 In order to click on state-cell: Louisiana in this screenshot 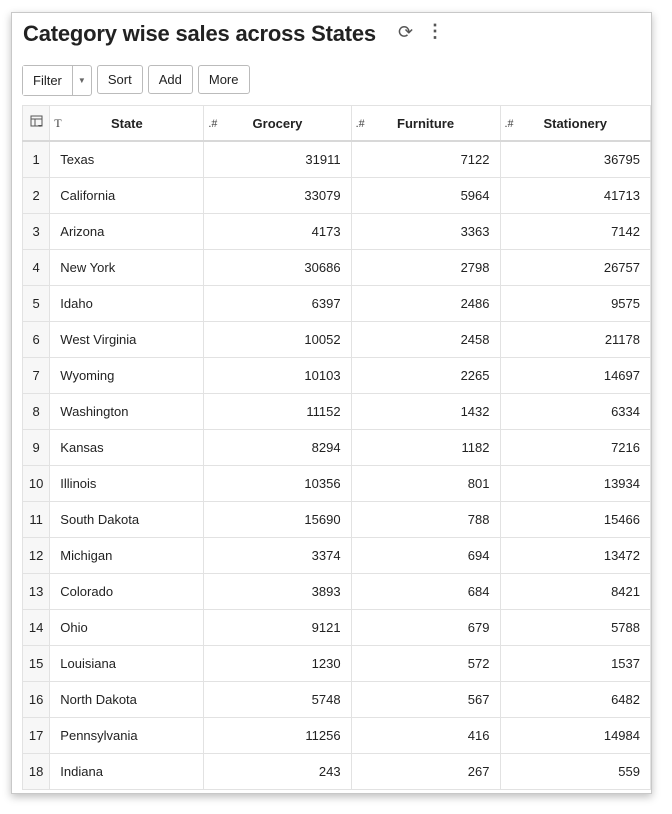, I will do `click(127, 663)`.